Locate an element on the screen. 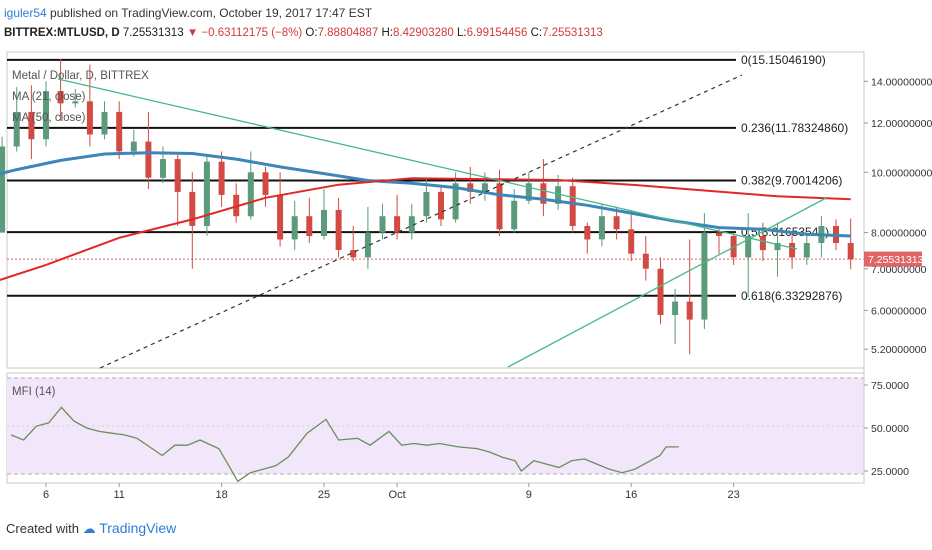 This screenshot has width=932, height=550. high-value: 8.42903280 is located at coordinates (423, 33).